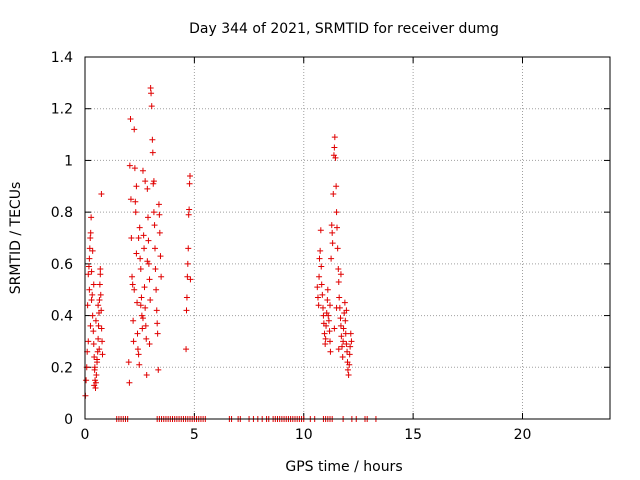  What do you see at coordinates (62, 58) in the screenshot?
I see `y-tick-label: 1.4` at bounding box center [62, 58].